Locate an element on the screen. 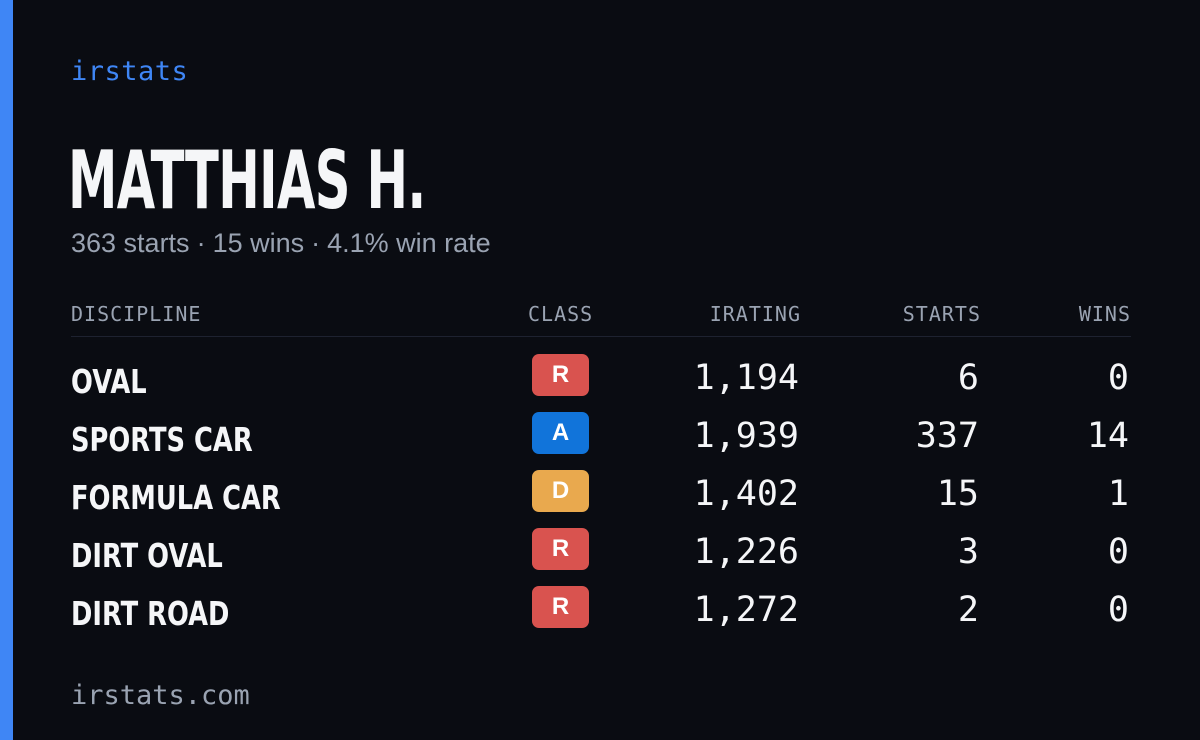 The height and width of the screenshot is (740, 1200). class-badge: A is located at coordinates (560, 433).